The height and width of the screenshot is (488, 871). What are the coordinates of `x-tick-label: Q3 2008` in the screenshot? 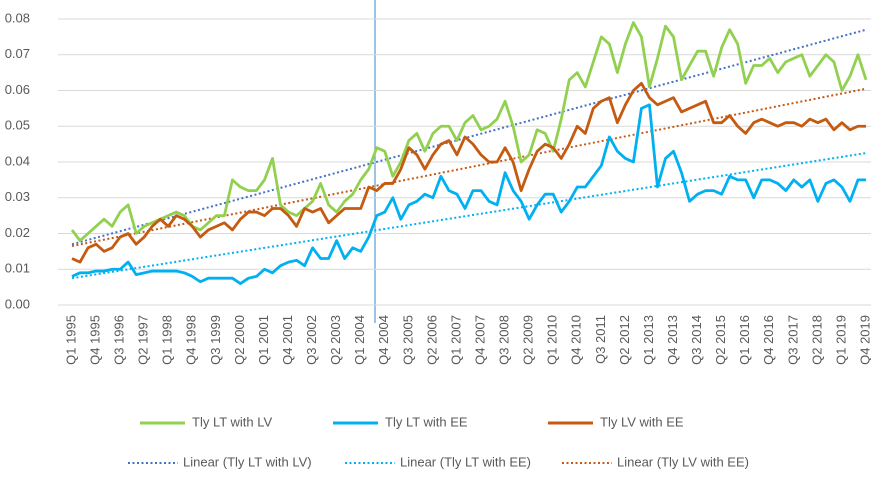 It's located at (504, 340).